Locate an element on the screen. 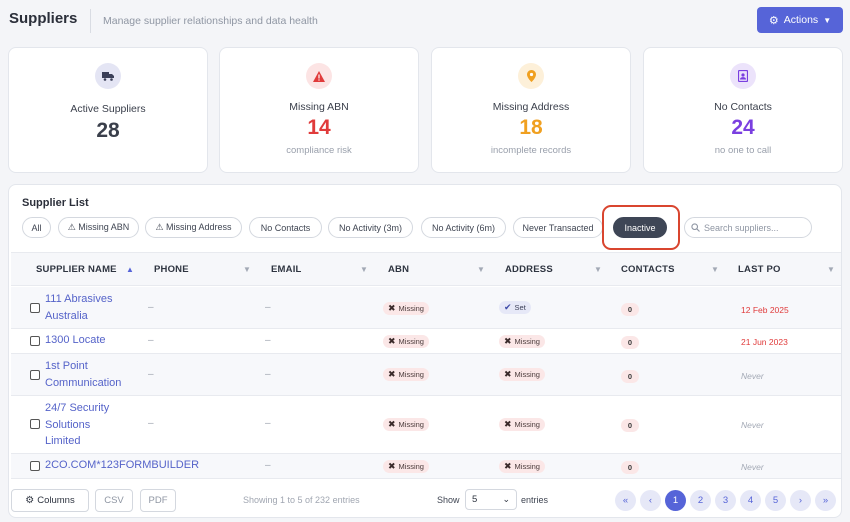 The width and height of the screenshot is (850, 522). columns-button: ⚙ Columns is located at coordinates (50, 500).